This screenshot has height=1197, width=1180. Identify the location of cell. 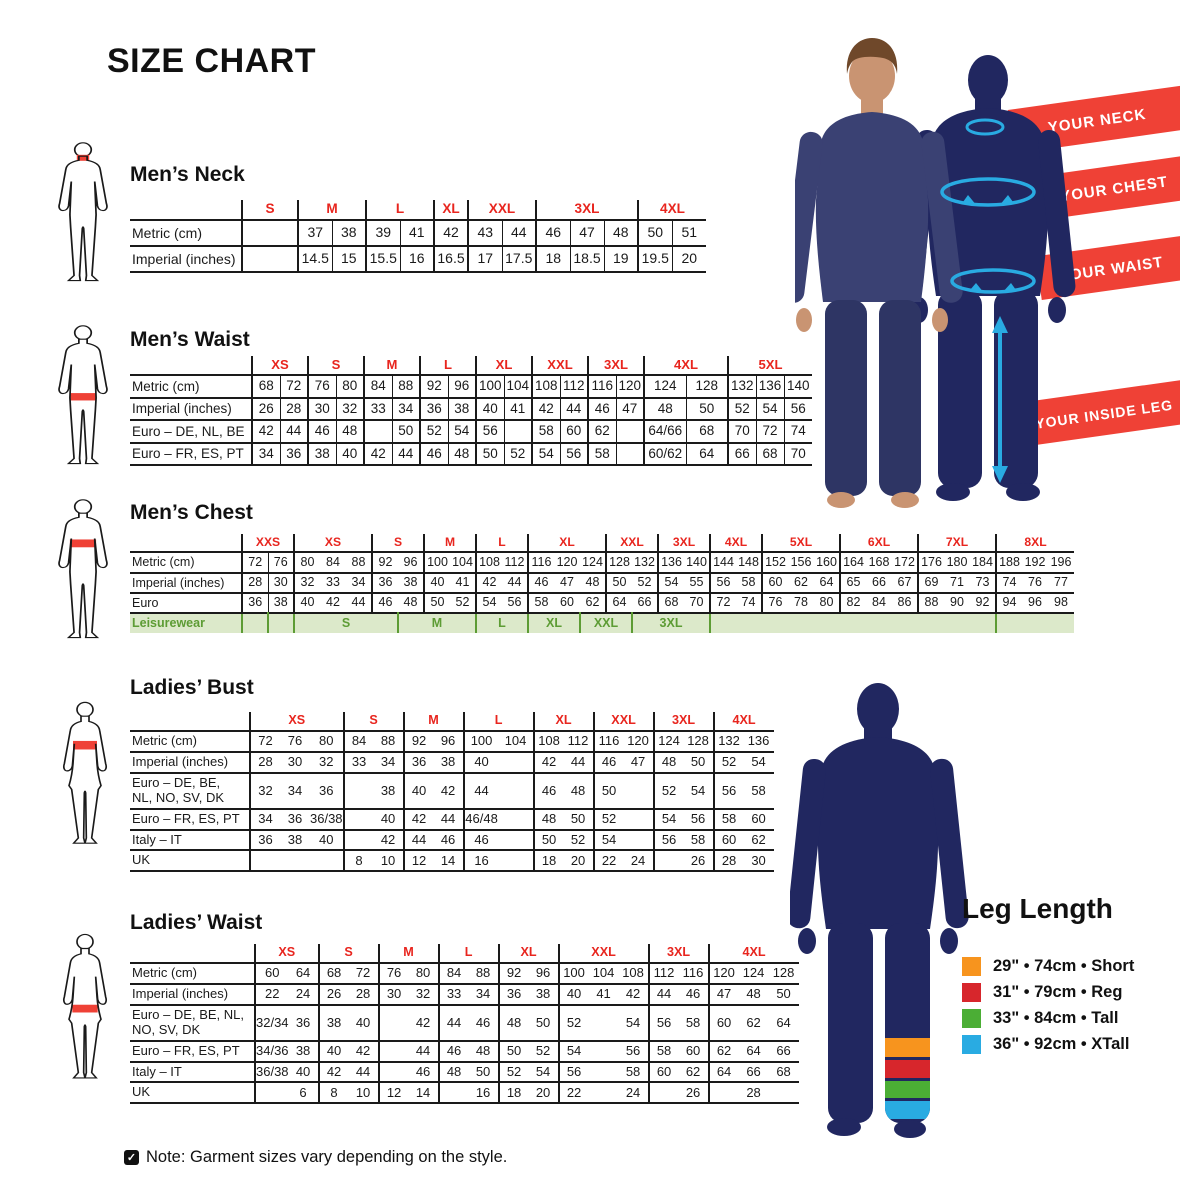
(516, 791).